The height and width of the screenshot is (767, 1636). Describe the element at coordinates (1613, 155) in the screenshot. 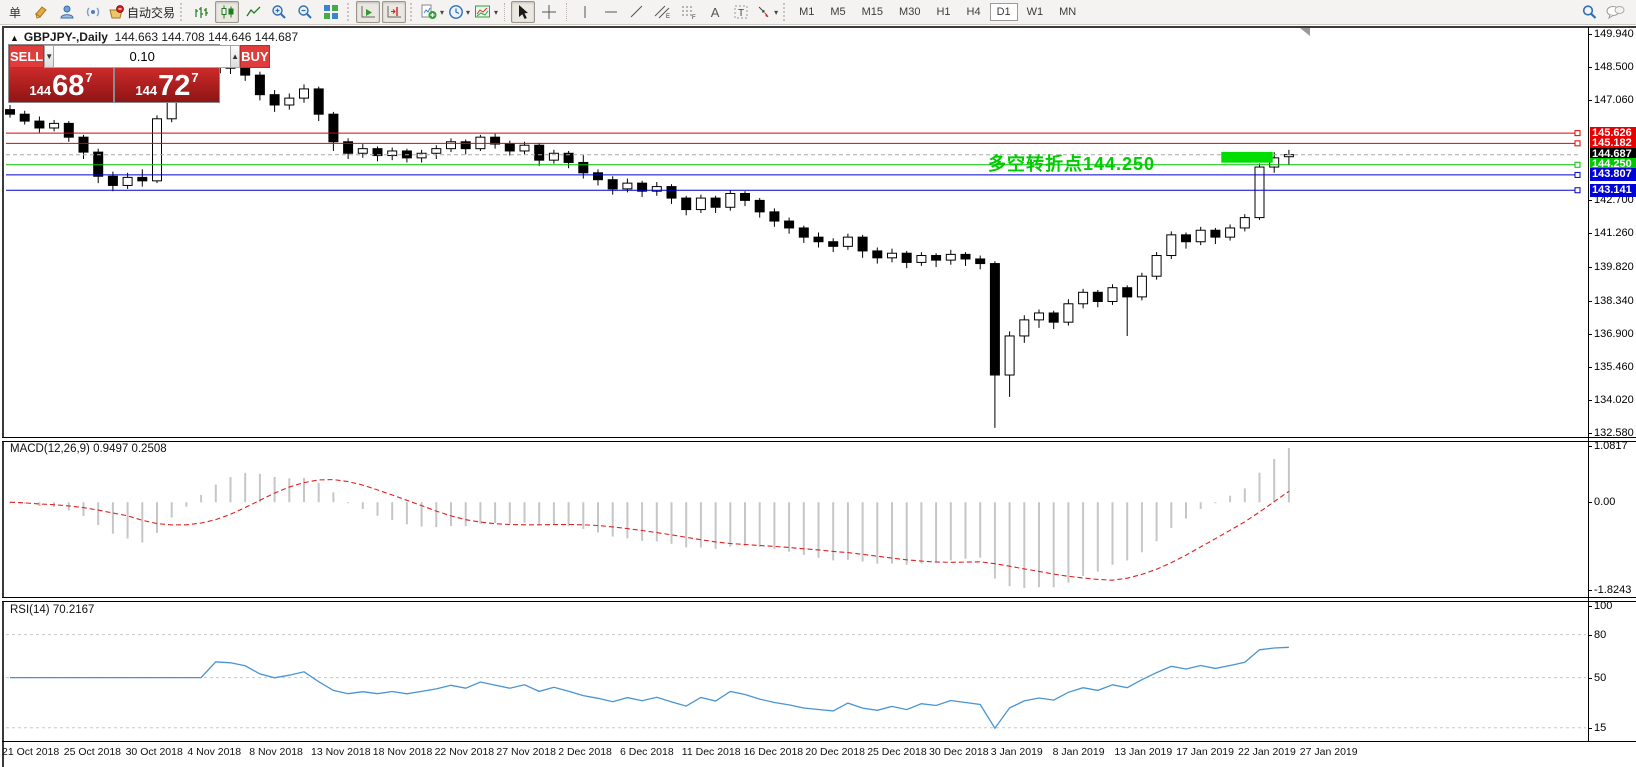

I see `price-level-tag: 144.687` at that location.